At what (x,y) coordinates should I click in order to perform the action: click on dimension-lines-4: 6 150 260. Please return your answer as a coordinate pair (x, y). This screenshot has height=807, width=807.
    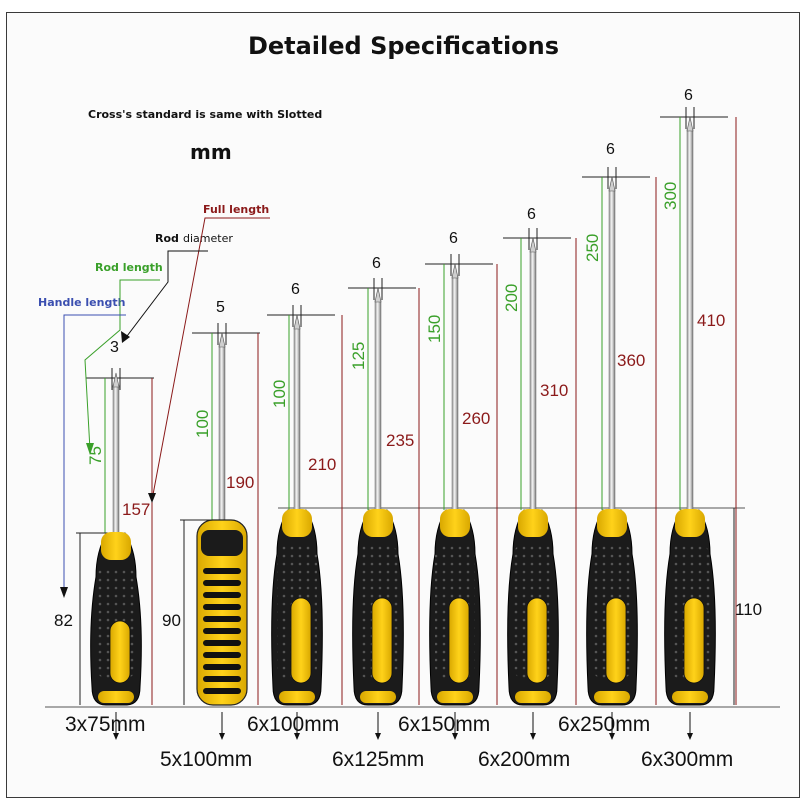
    Looking at the image, I should click on (461, 485).